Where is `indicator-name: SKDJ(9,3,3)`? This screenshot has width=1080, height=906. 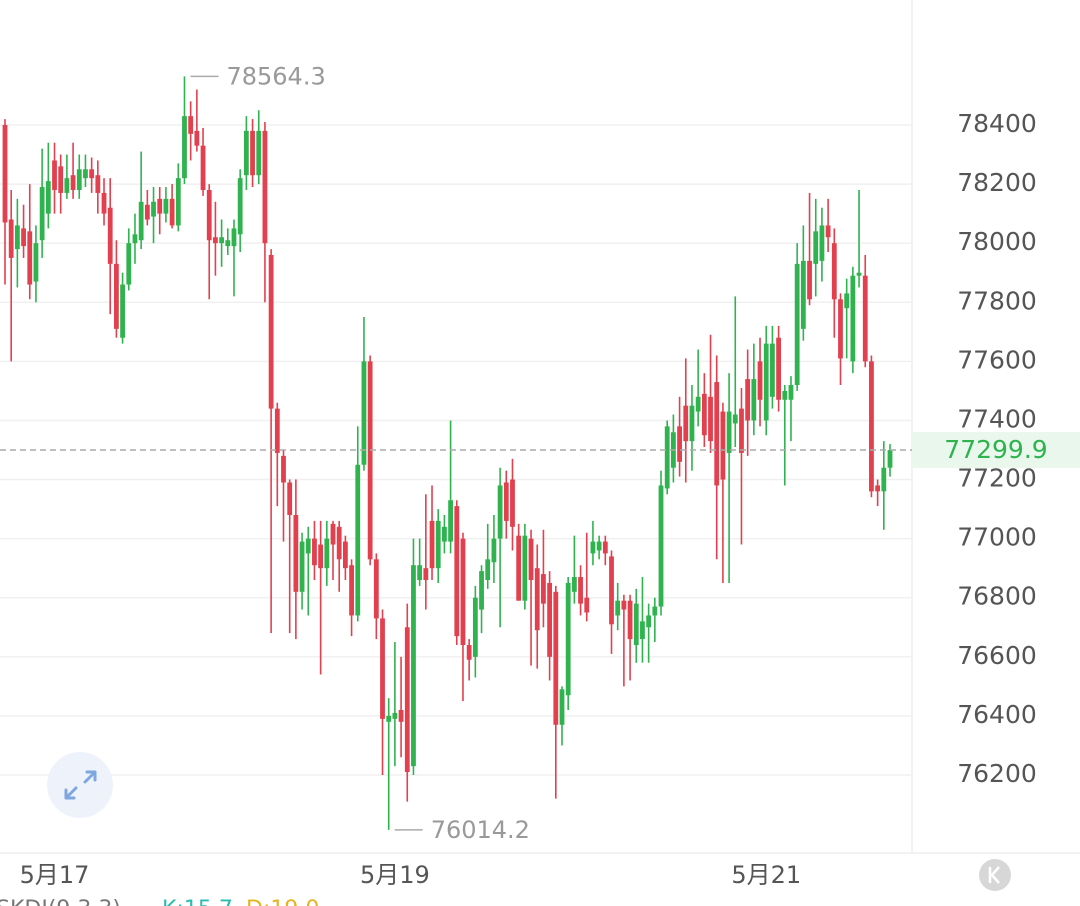 indicator-name: SKDJ(9,3,3) is located at coordinates (60, 901).